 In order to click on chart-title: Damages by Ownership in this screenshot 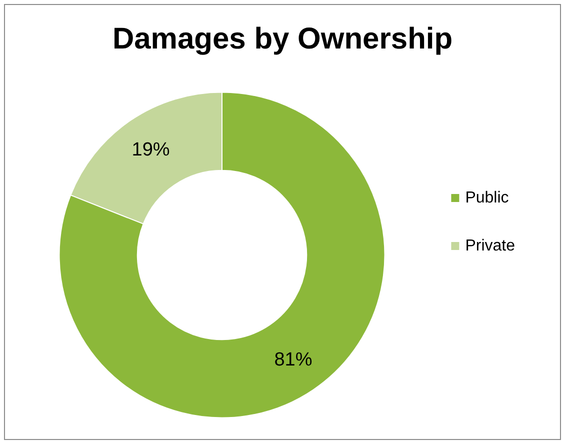, I will do `click(282, 39)`.